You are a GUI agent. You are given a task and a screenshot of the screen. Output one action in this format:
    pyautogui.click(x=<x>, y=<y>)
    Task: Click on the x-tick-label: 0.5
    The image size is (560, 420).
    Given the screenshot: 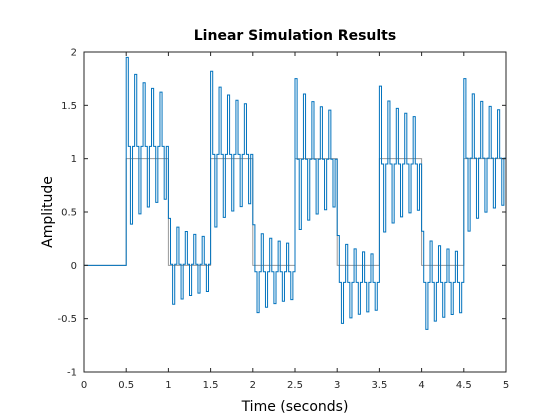 What is the action you would take?
    pyautogui.click(x=126, y=385)
    